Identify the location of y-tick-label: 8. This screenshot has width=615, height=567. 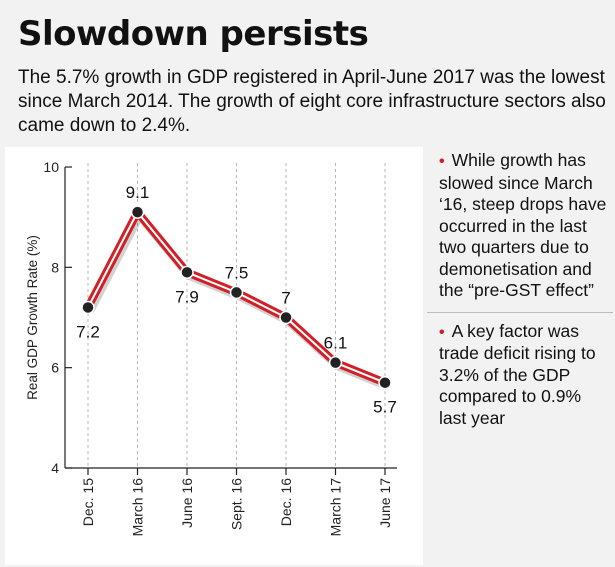
(55, 267).